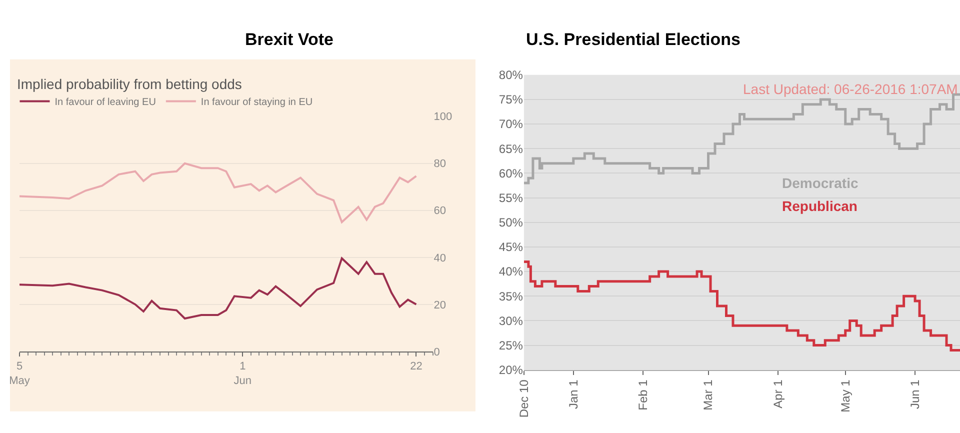  What do you see at coordinates (573, 394) in the screenshot?
I see `x-tick-label: Jan 1` at bounding box center [573, 394].